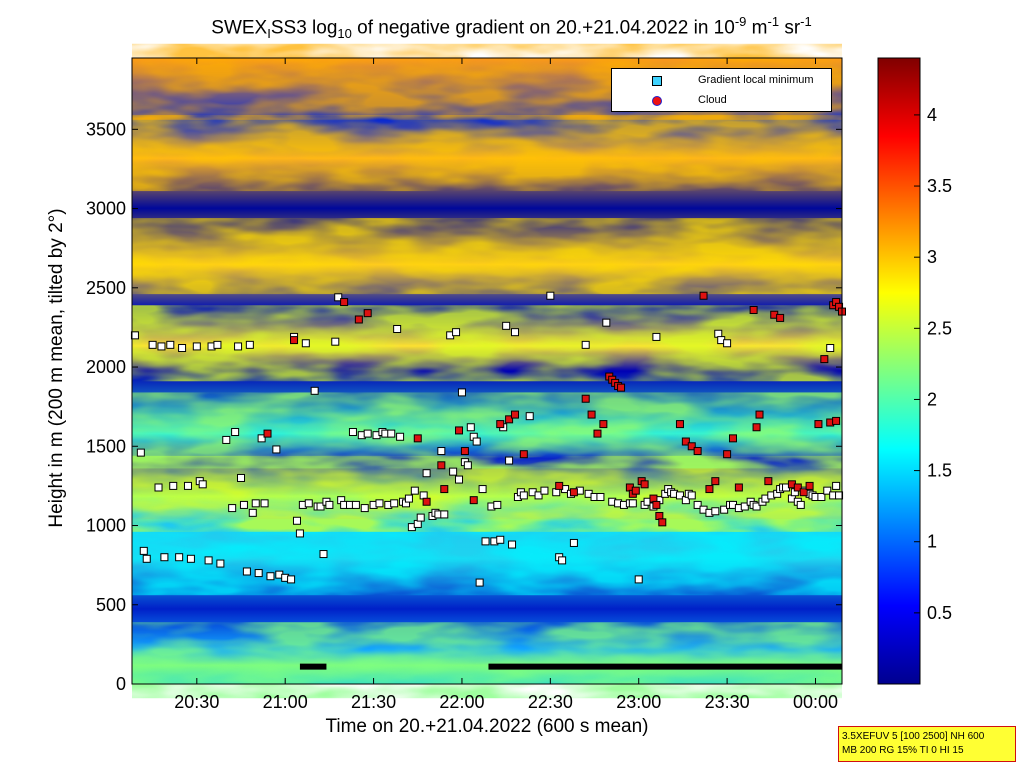  What do you see at coordinates (721, 81) in the screenshot?
I see `legend-item-gradient-min: Gradient local minimum` at bounding box center [721, 81].